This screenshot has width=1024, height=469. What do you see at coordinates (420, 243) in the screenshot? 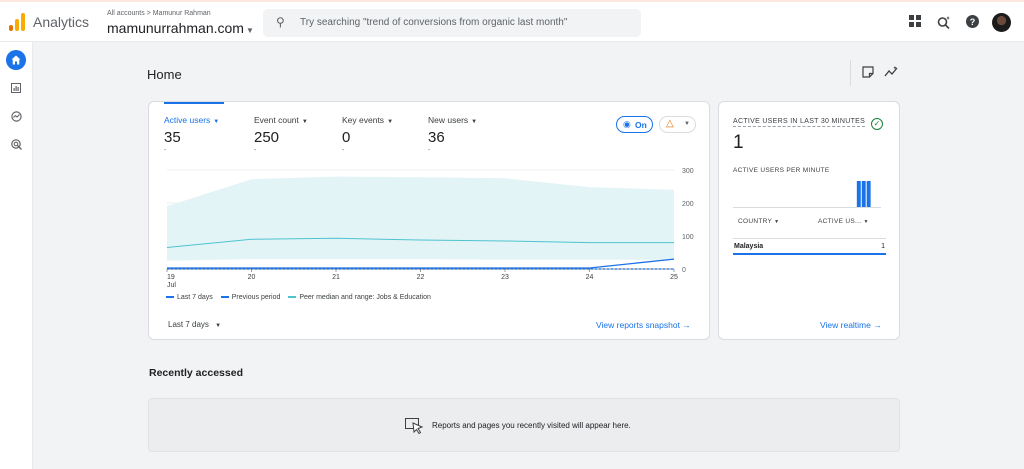
I see `series-line-peer-median` at bounding box center [420, 243].